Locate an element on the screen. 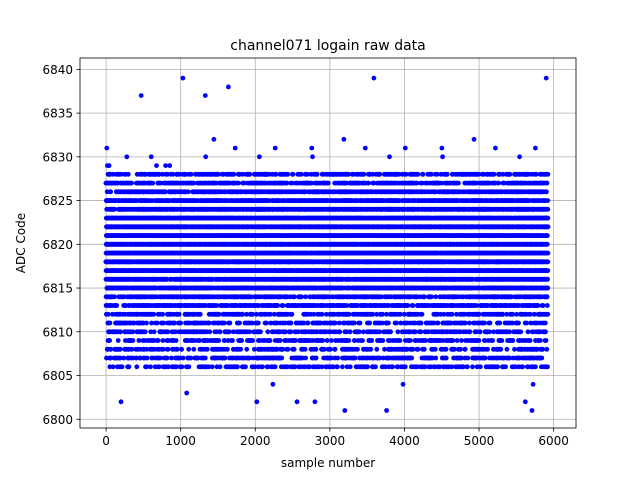  chart-title: channel071 logain raw data is located at coordinates (327, 46).